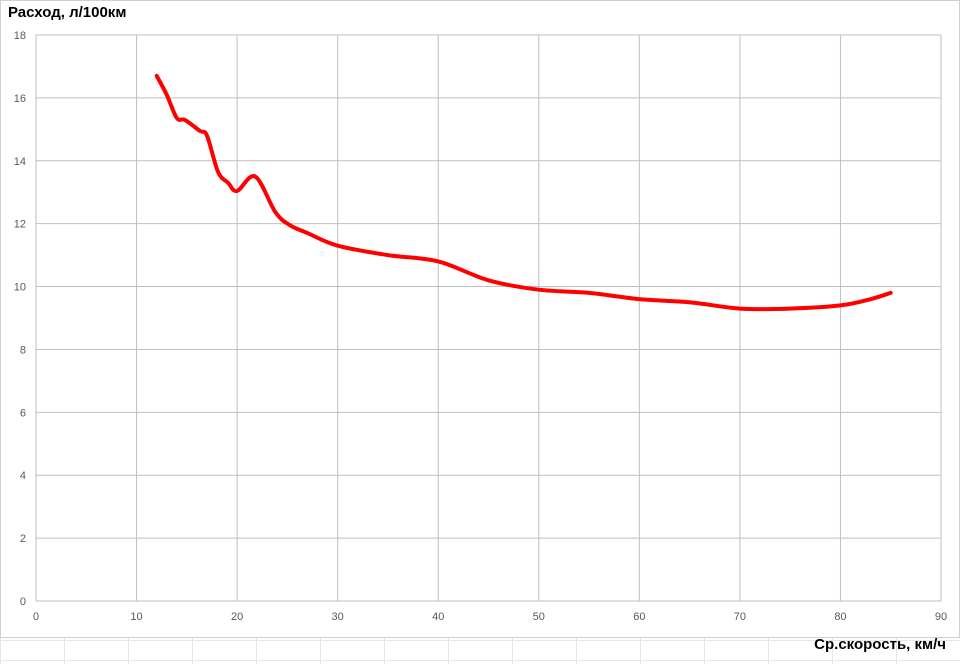  What do you see at coordinates (20, 288) in the screenshot?
I see `y-tick-label: 10` at bounding box center [20, 288].